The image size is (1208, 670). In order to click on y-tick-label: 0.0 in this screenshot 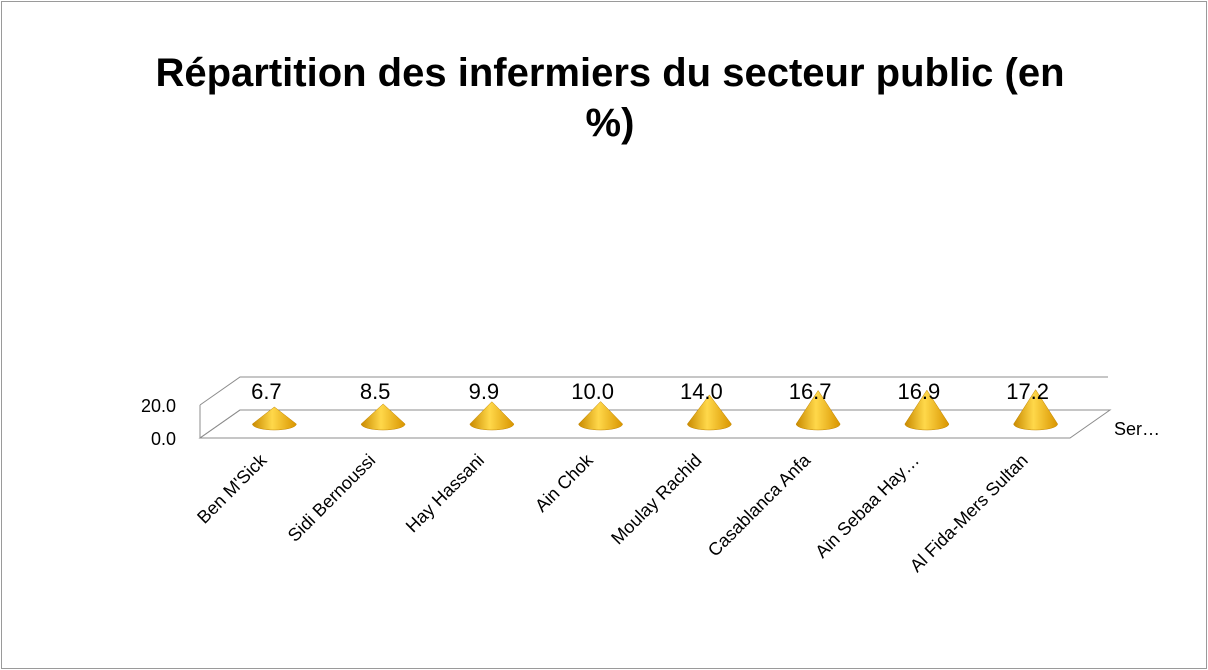, I will do `click(163, 439)`.